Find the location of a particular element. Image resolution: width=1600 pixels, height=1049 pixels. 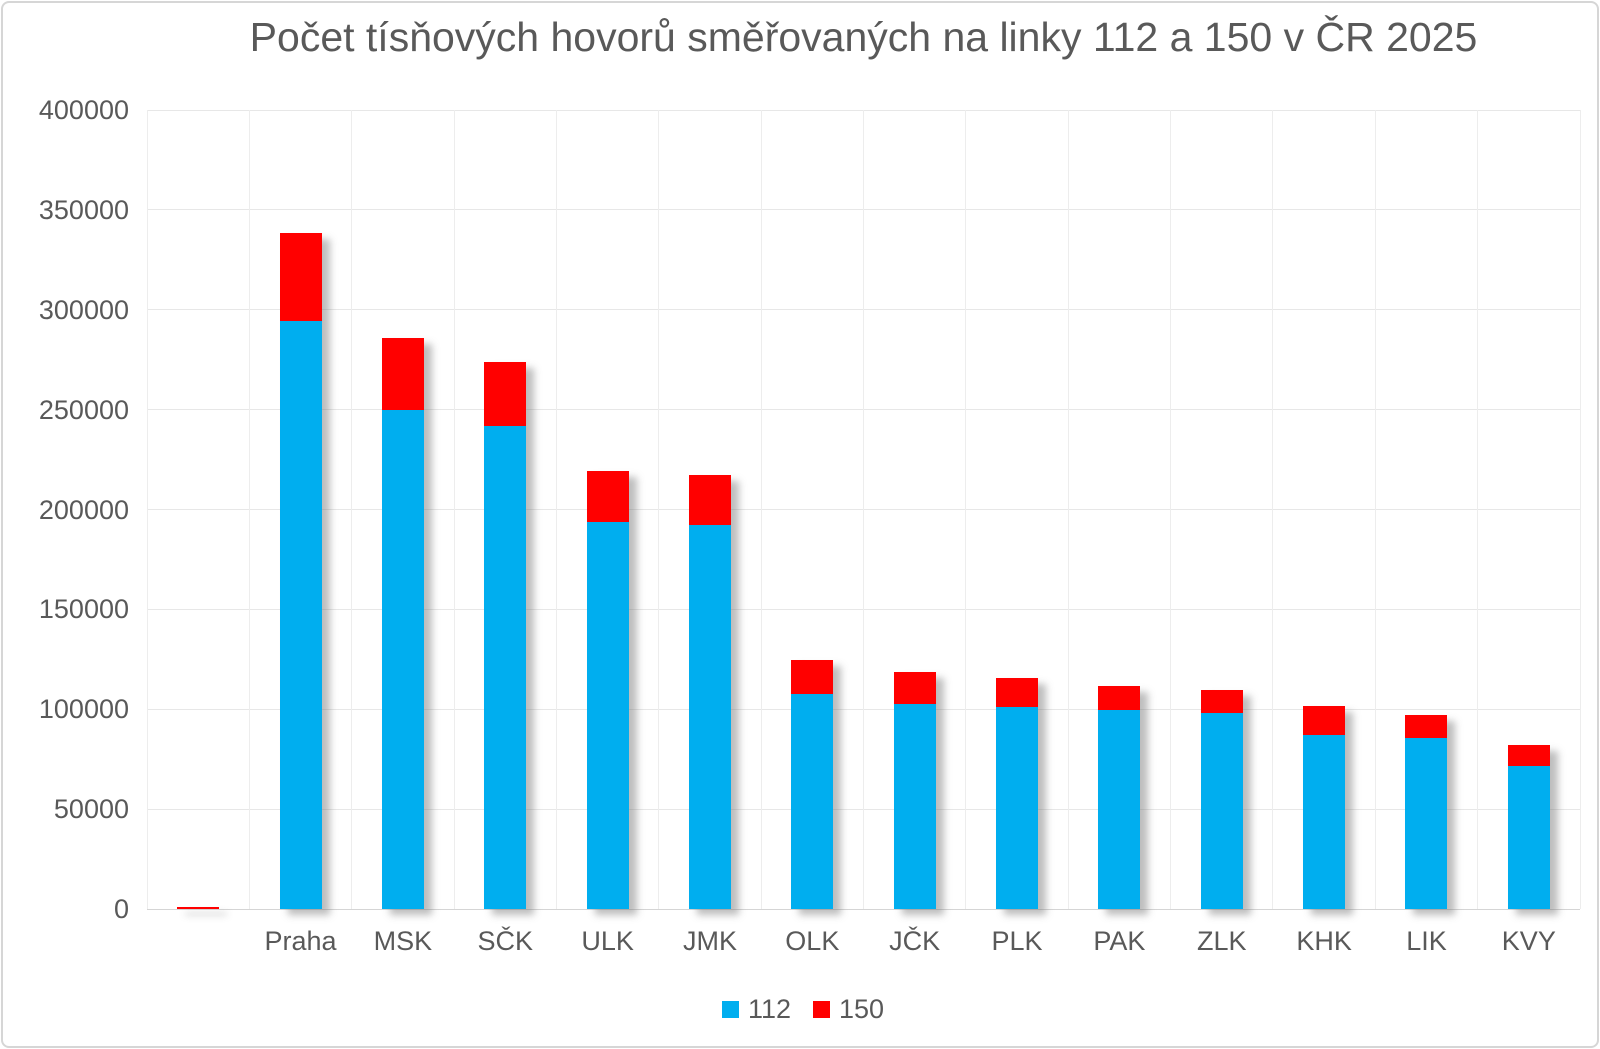

bar-segment-150-JČK is located at coordinates (914, 688).